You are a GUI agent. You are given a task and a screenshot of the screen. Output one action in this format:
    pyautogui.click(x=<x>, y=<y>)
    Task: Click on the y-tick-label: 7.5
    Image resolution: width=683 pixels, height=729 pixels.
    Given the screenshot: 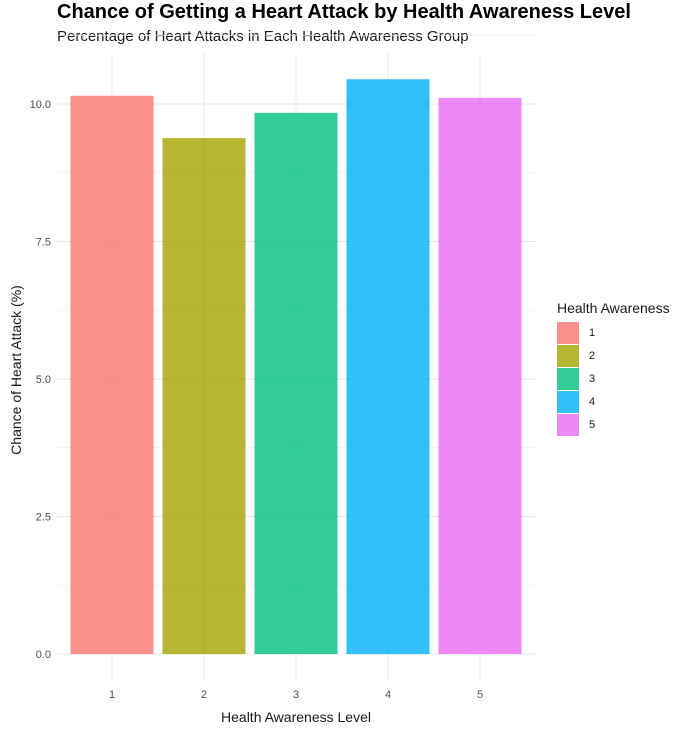 What is the action you would take?
    pyautogui.click(x=43, y=243)
    